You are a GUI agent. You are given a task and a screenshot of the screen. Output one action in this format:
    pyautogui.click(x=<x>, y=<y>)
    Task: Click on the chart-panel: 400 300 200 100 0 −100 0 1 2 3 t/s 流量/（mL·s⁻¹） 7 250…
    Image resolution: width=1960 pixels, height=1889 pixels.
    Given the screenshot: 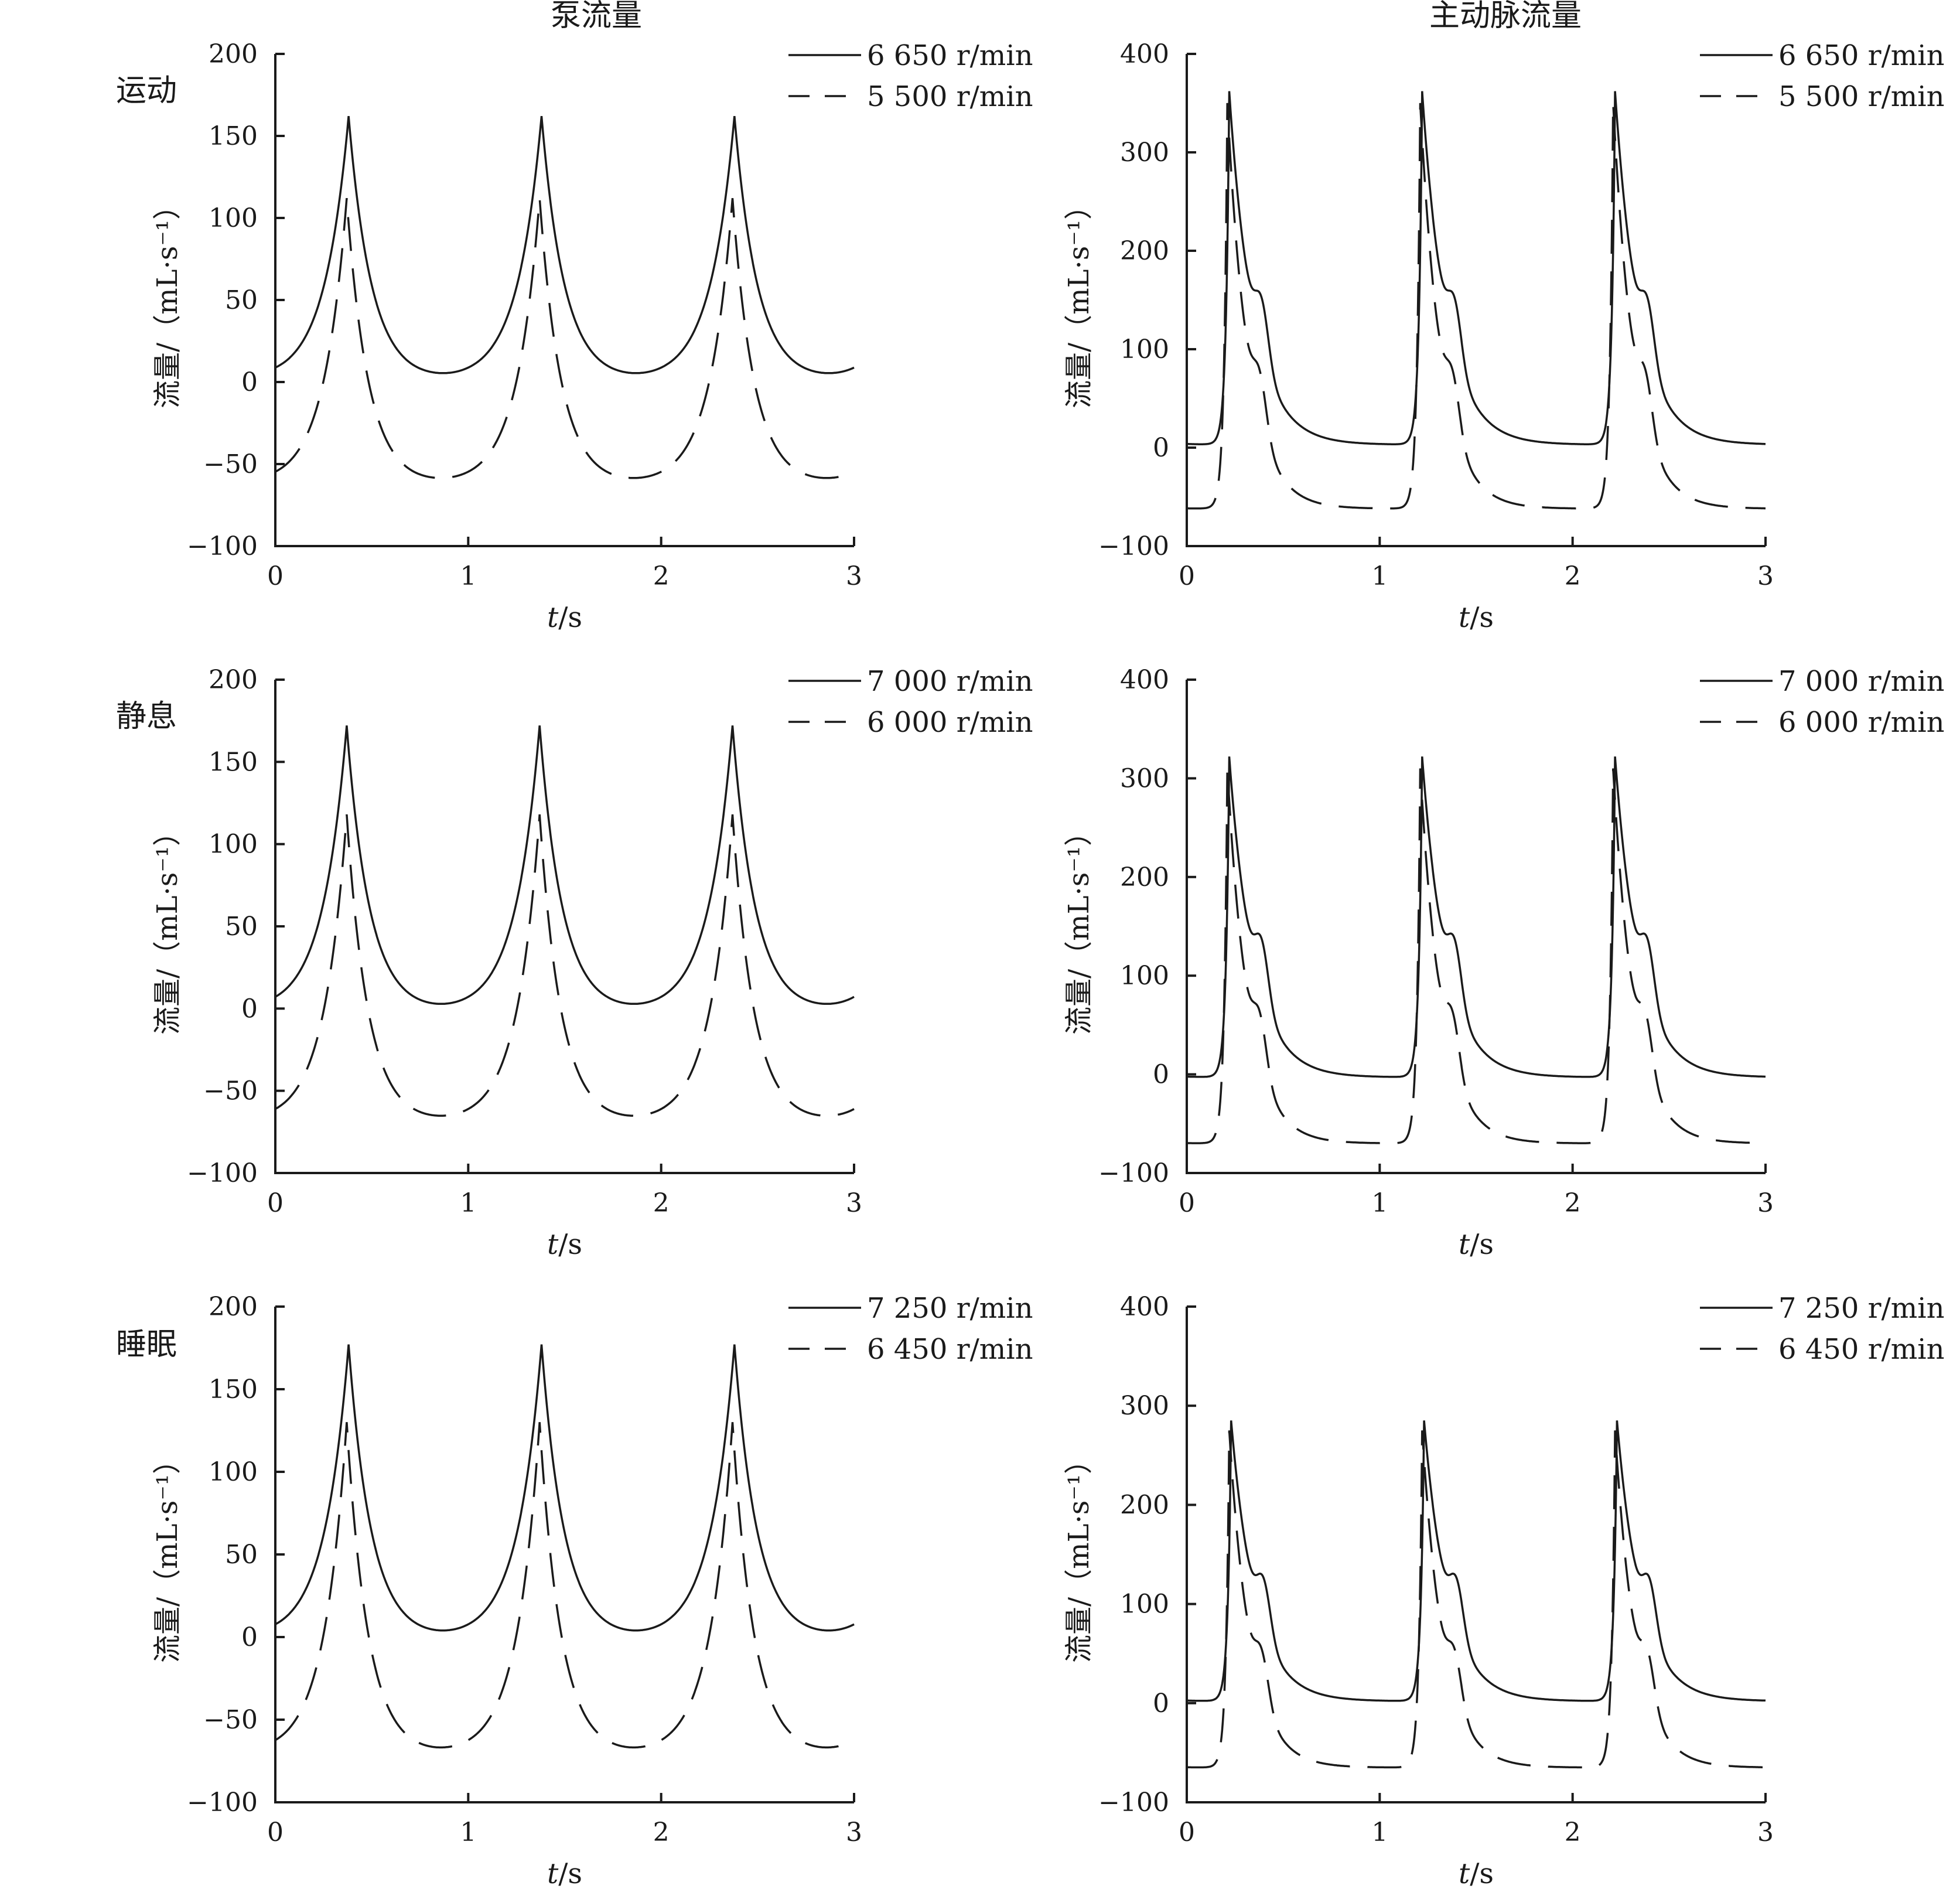 What is the action you would take?
    pyautogui.click(x=1504, y=1590)
    